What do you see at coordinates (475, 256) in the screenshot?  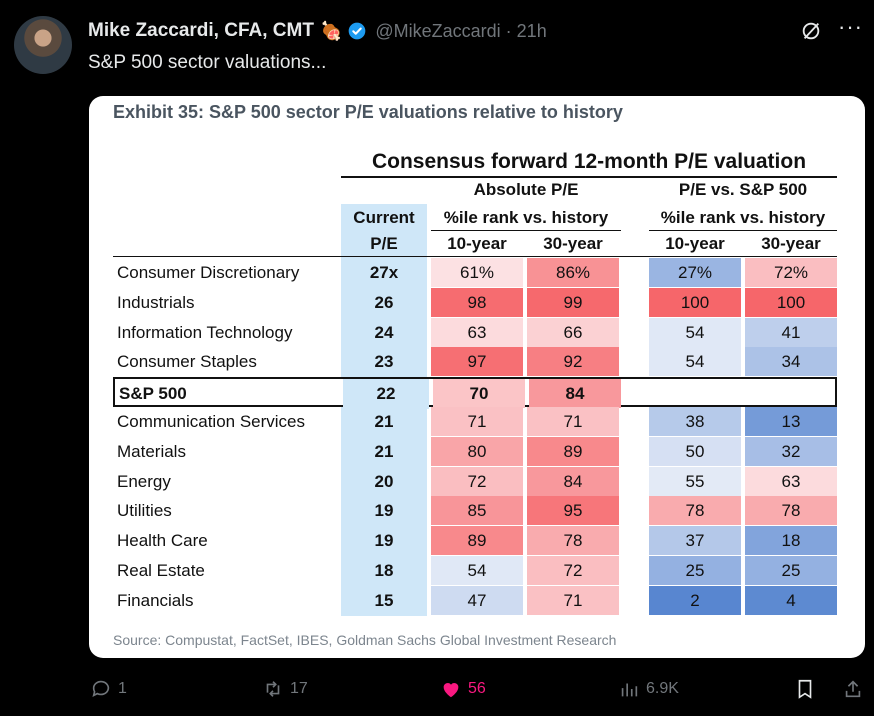 I see `header-divider` at bounding box center [475, 256].